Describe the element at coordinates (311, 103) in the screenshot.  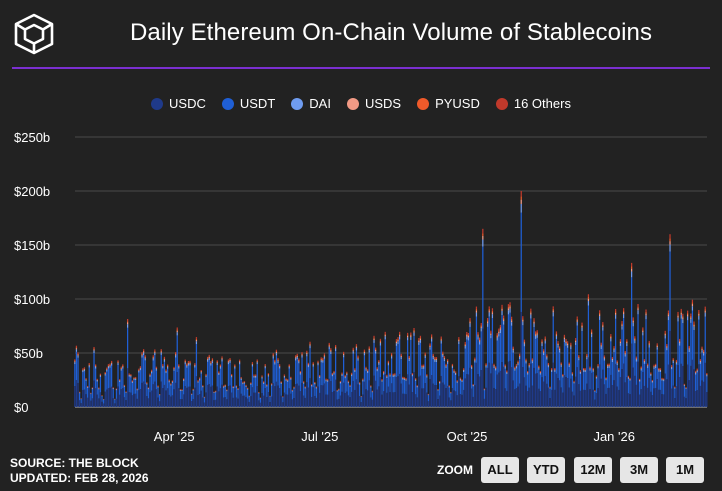
I see `legend-item: DAI` at that location.